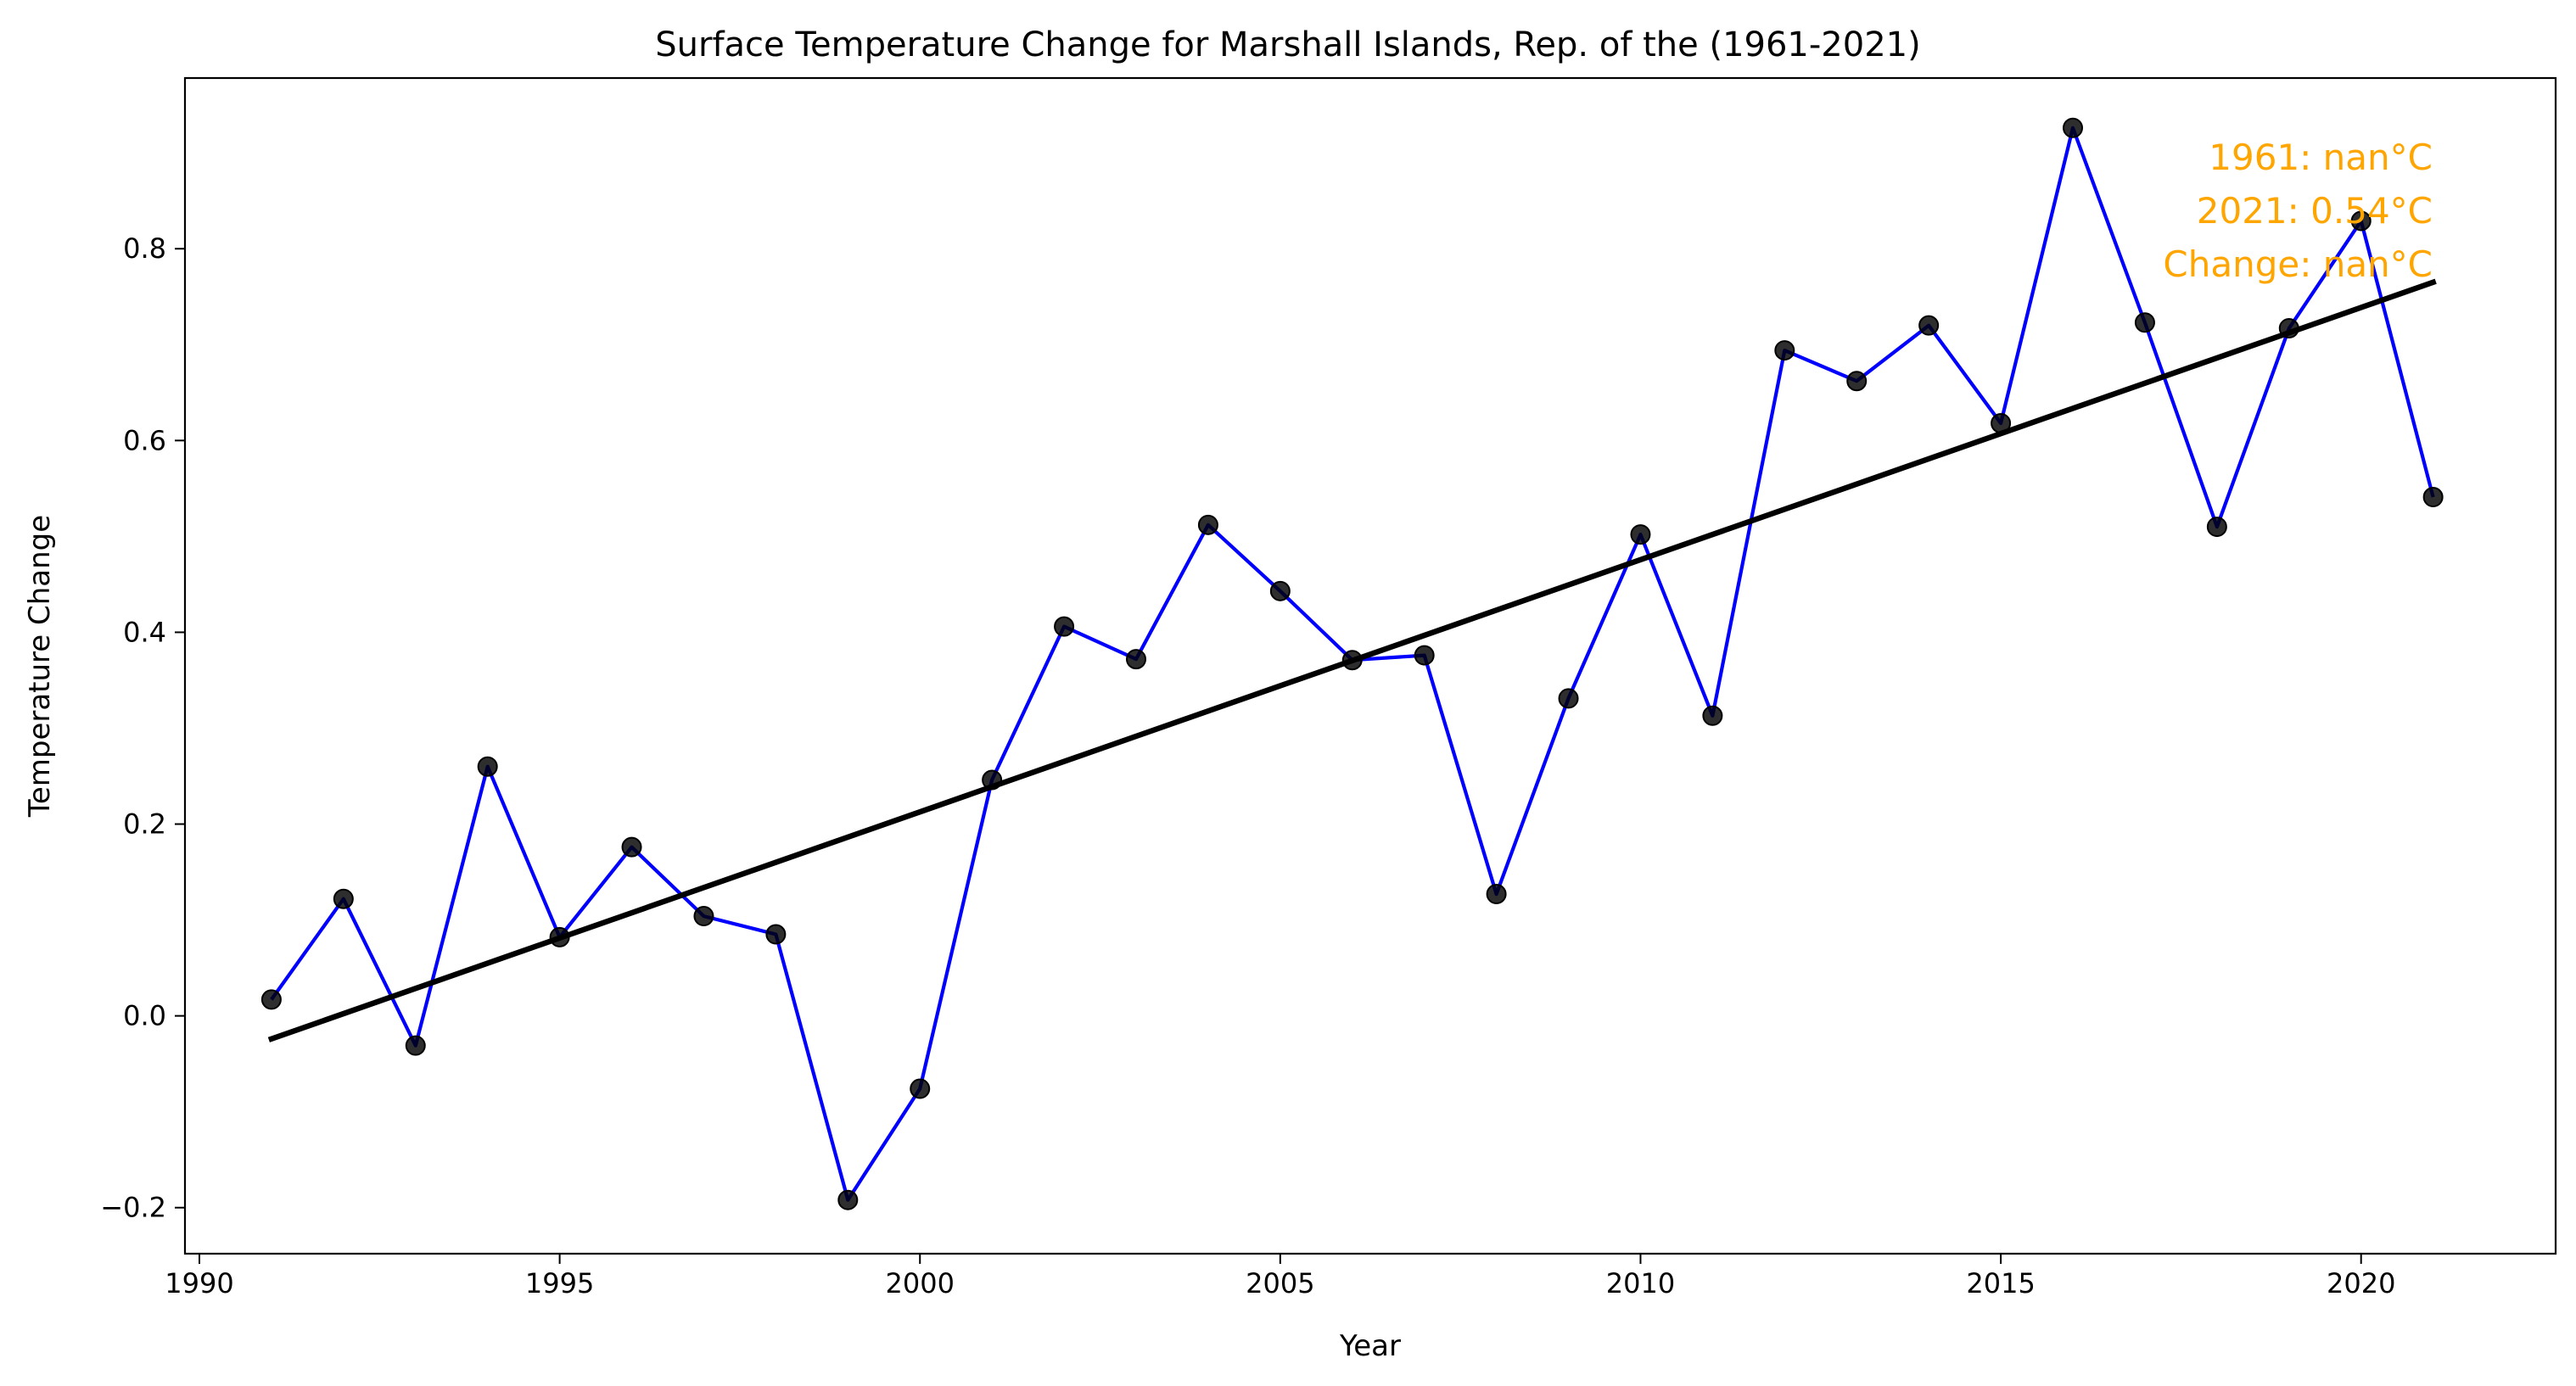 This screenshot has height=1386, width=2576. I want to click on x-axis-label: Year, so click(1370, 1346).